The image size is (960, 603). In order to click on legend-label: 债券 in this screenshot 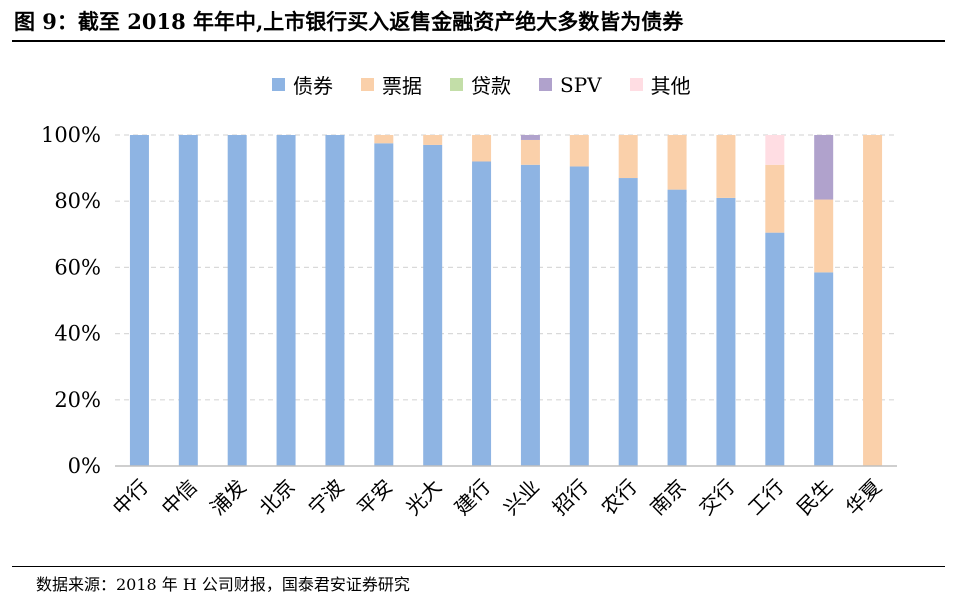, I will do `click(313, 86)`.